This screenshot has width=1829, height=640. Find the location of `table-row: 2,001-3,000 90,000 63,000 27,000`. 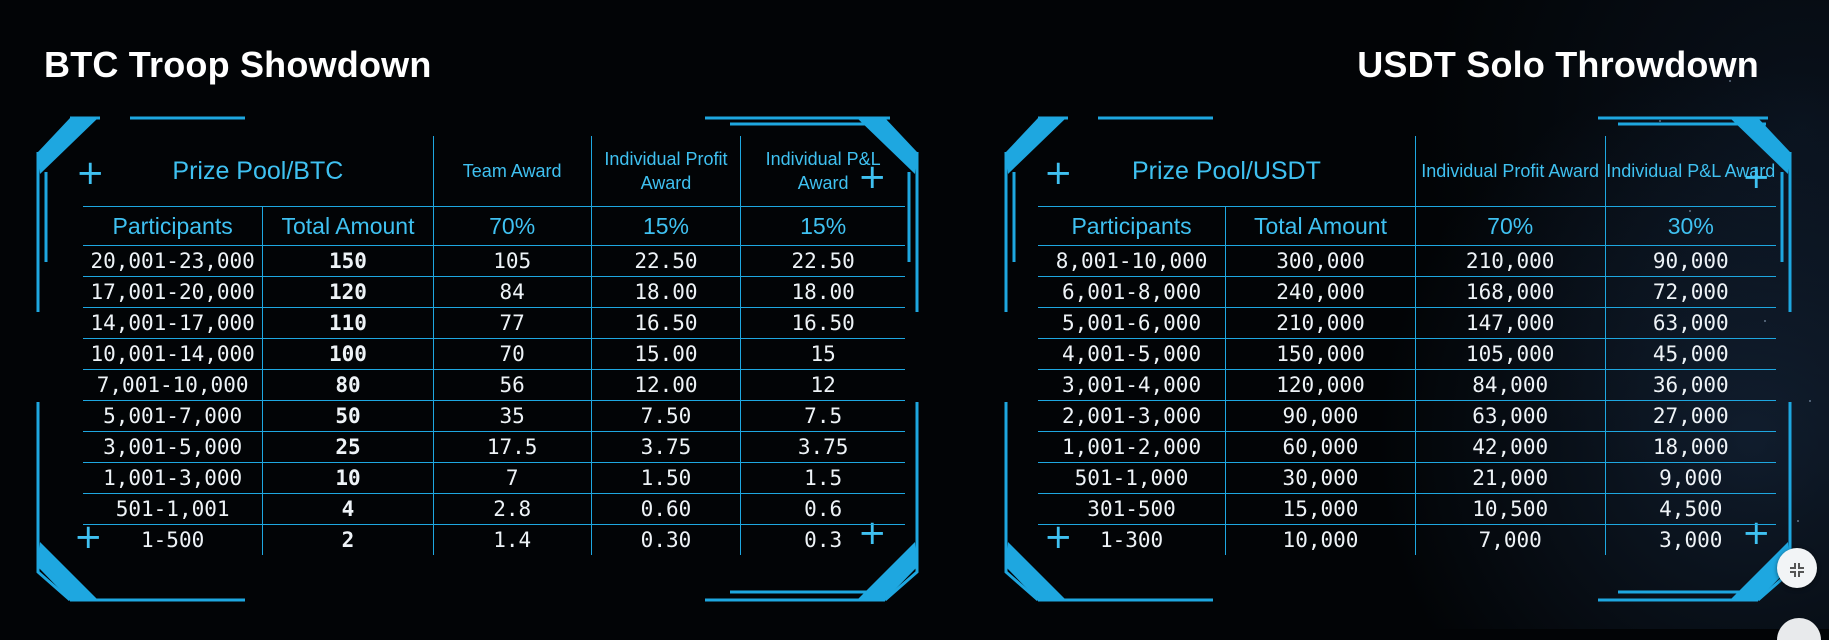

table-row: 2,001-3,000 90,000 63,000 27,000 is located at coordinates (1407, 416).